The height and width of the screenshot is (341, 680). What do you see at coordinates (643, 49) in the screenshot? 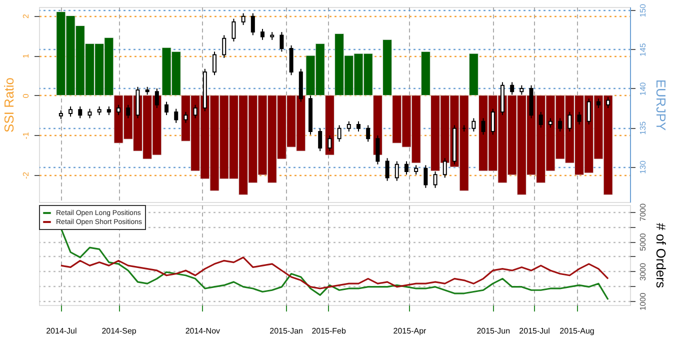
I see `y2-tick-label: 145` at bounding box center [643, 49].